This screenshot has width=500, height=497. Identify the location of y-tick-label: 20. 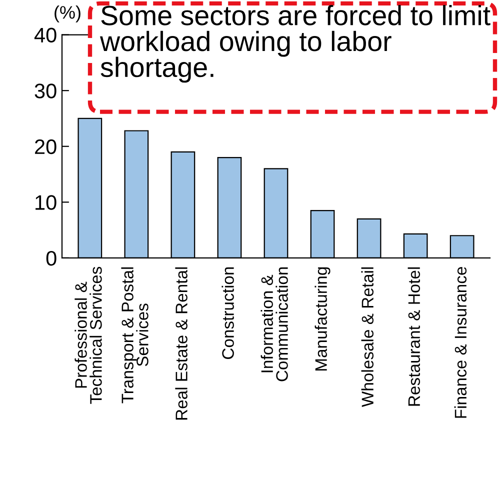
(45, 146).